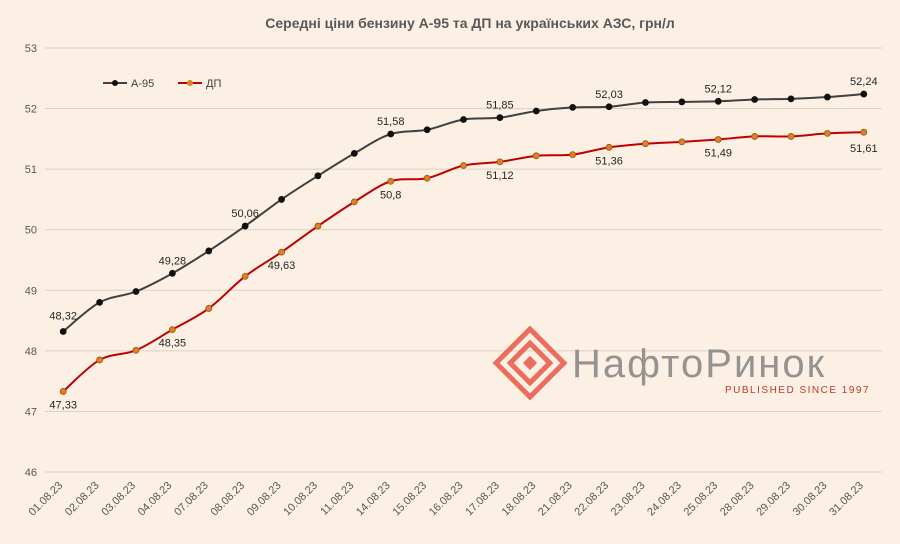 The width and height of the screenshot is (900, 544). What do you see at coordinates (31, 473) in the screenshot?
I see `y-tick-label: 46` at bounding box center [31, 473].